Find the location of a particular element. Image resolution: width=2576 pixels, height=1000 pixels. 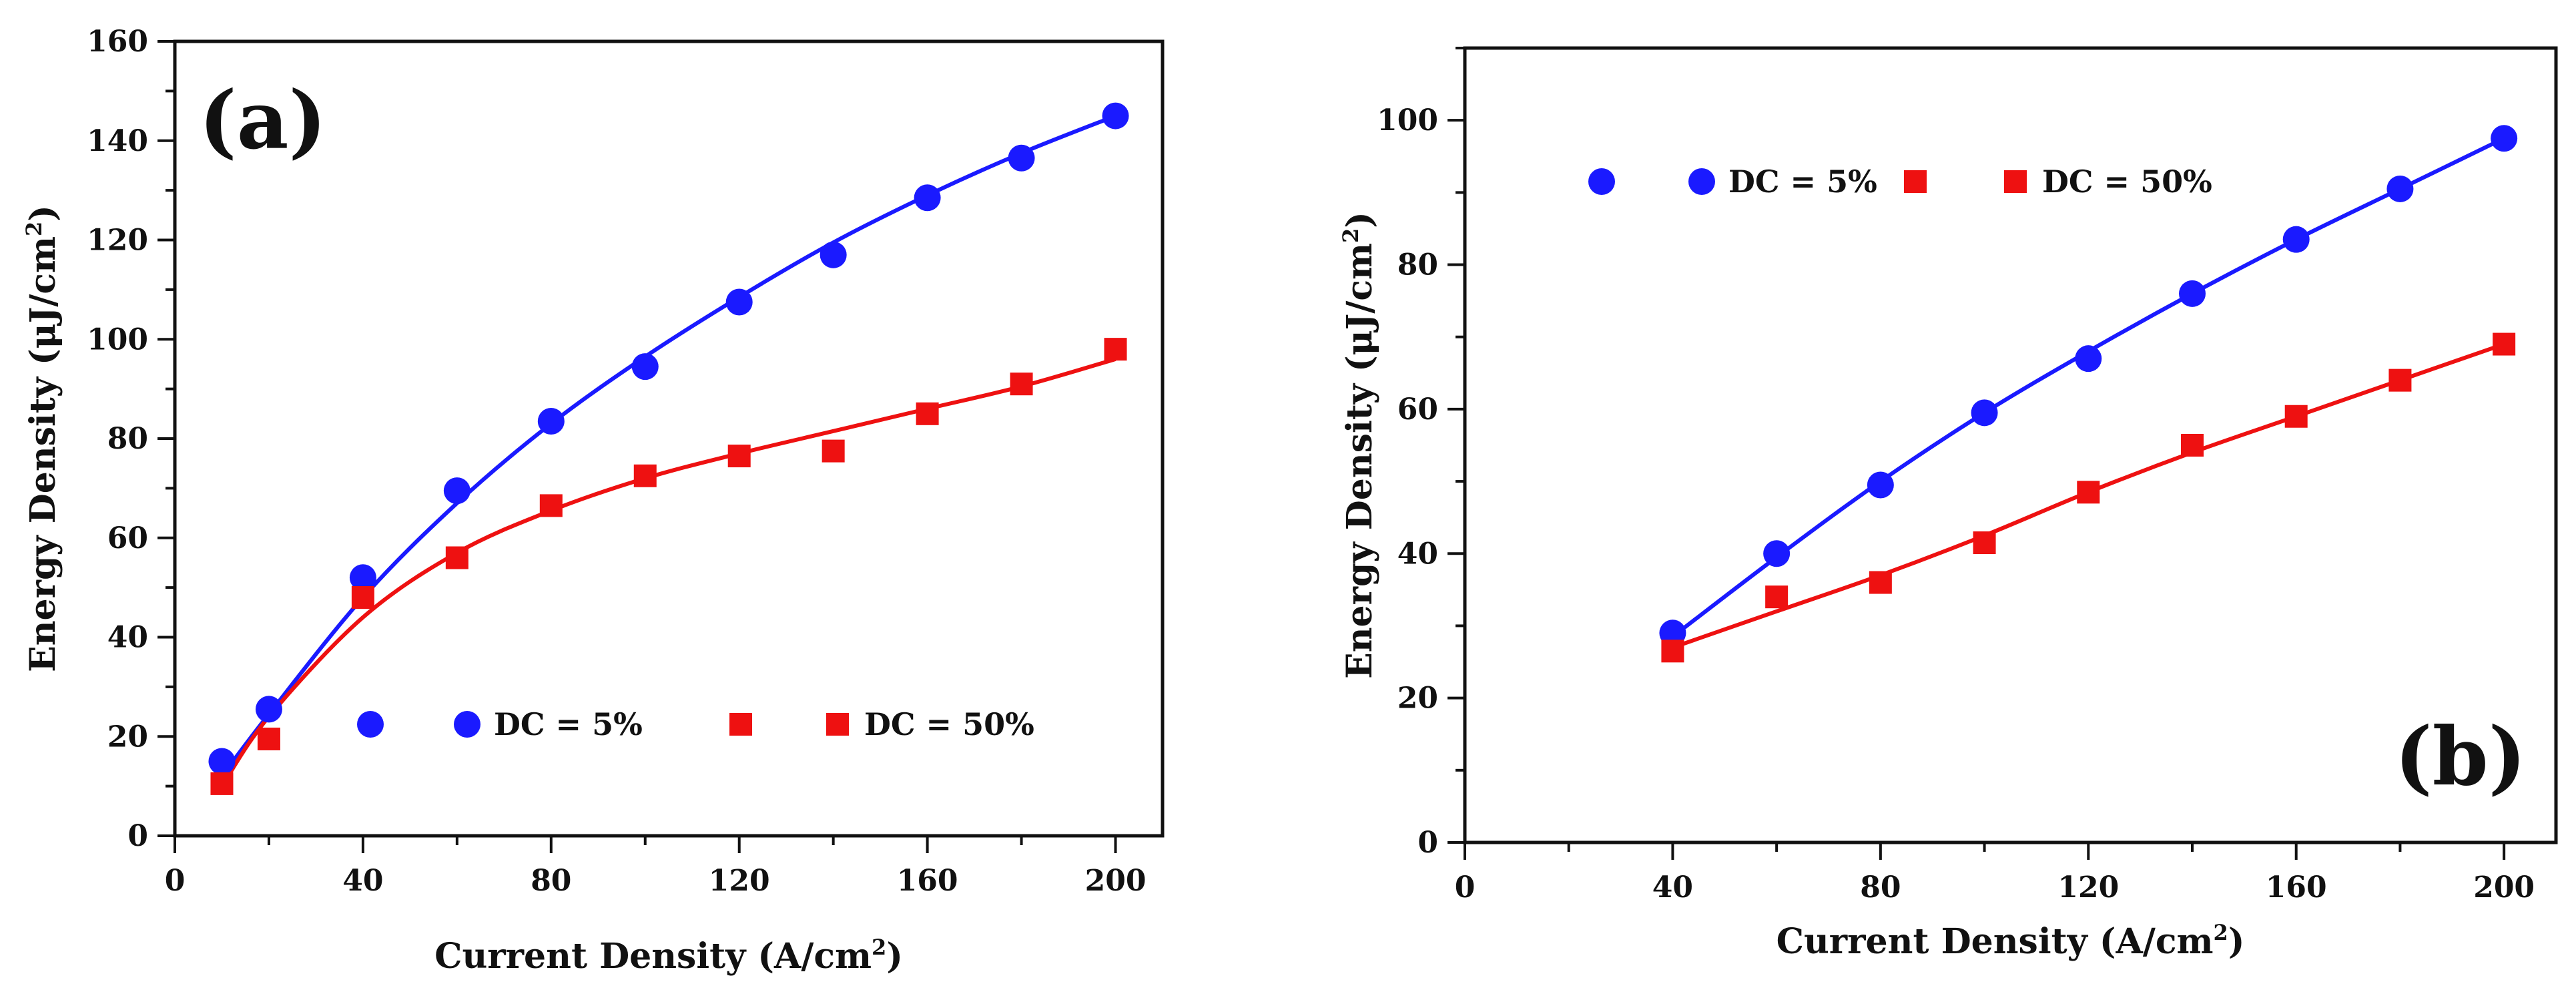

panel-label: (b) is located at coordinates (2460, 757).